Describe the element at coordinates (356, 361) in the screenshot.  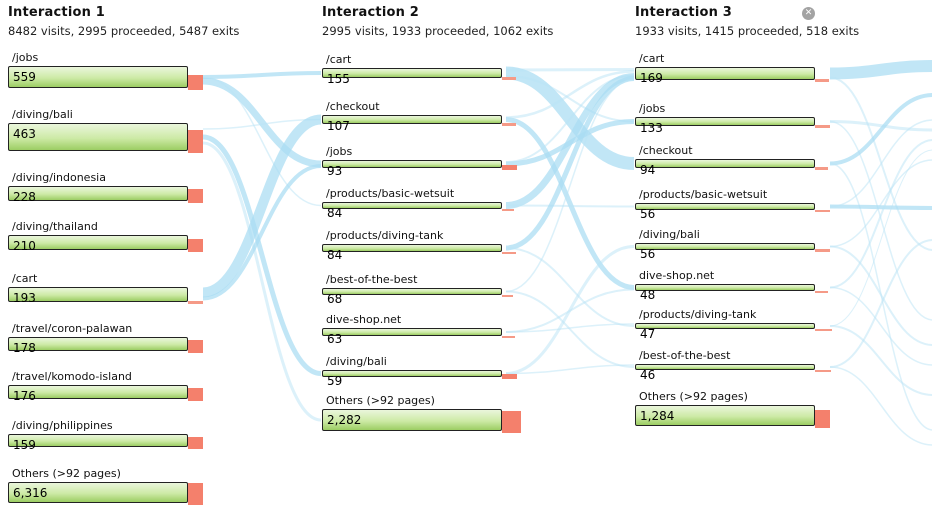
I see `page-label: /diving/bali` at that location.